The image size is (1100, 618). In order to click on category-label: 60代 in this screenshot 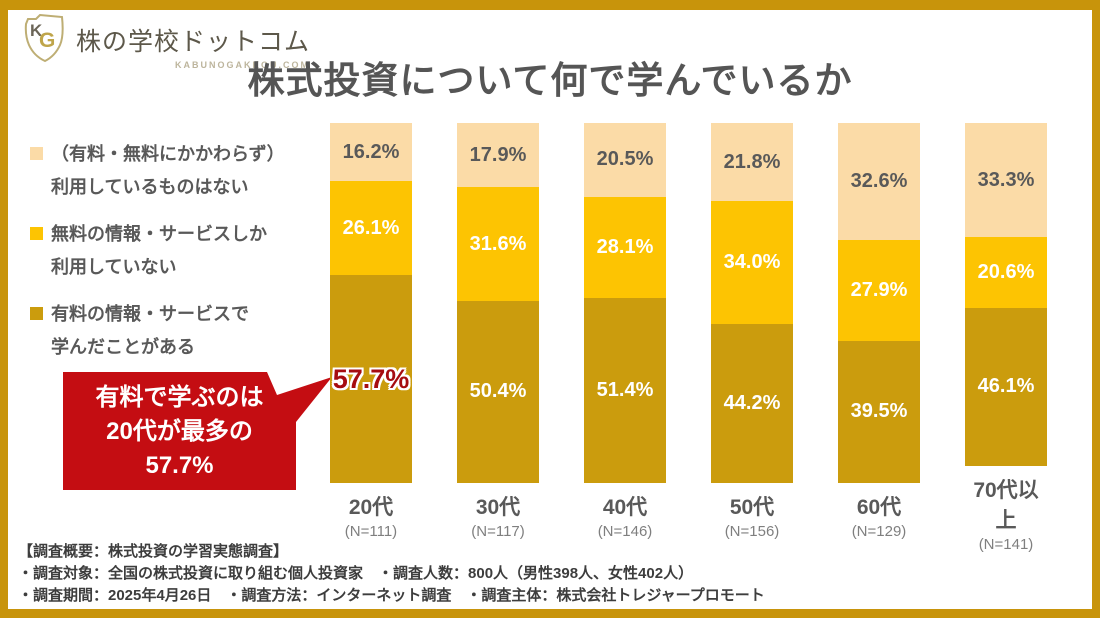, I will do `click(879, 507)`.